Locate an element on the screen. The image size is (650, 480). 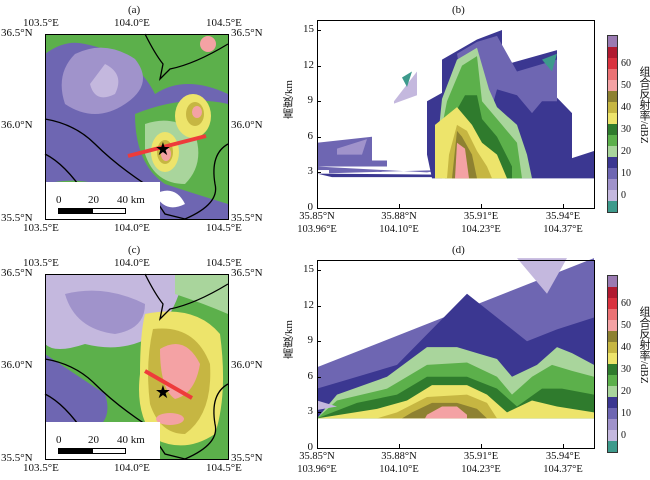
star-icon: ★ is located at coordinates (163, 392).